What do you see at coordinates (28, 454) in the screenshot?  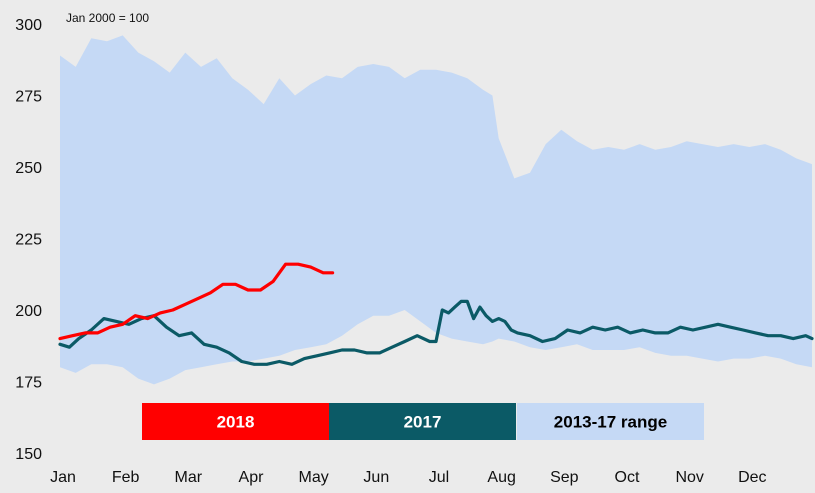 I see `y-tick-label: 150` at bounding box center [28, 454].